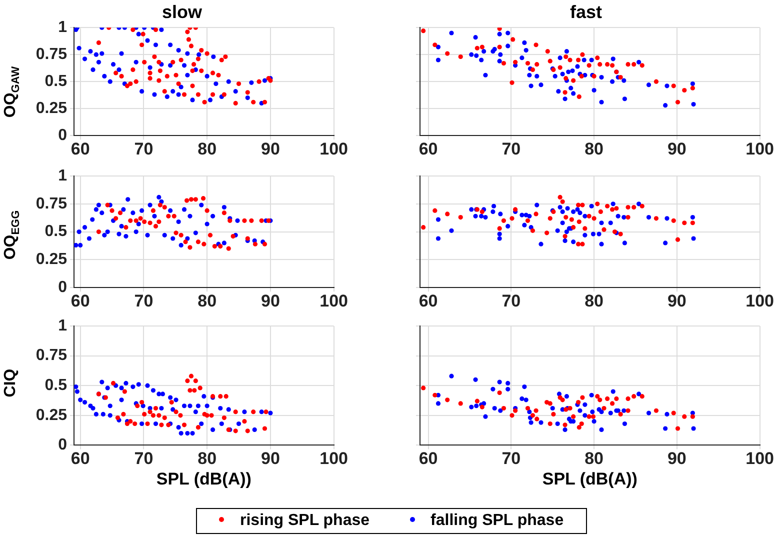 The image size is (783, 540). Describe the element at coordinates (270, 300) in the screenshot. I see `x-tick-label: 90` at that location.